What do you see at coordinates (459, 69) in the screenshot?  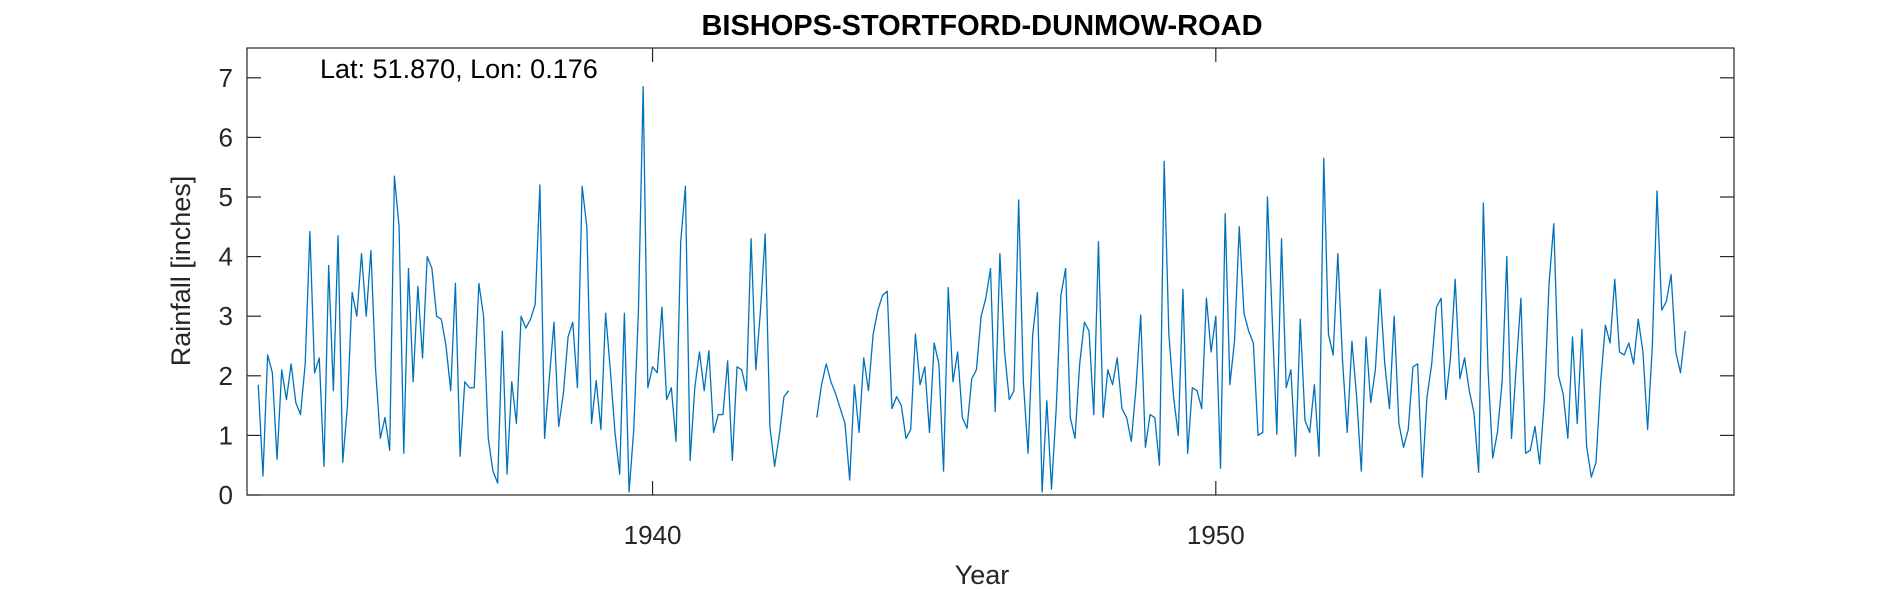 I see `location-annotation: Lat: 51.870, Lon: 0.176` at bounding box center [459, 69].